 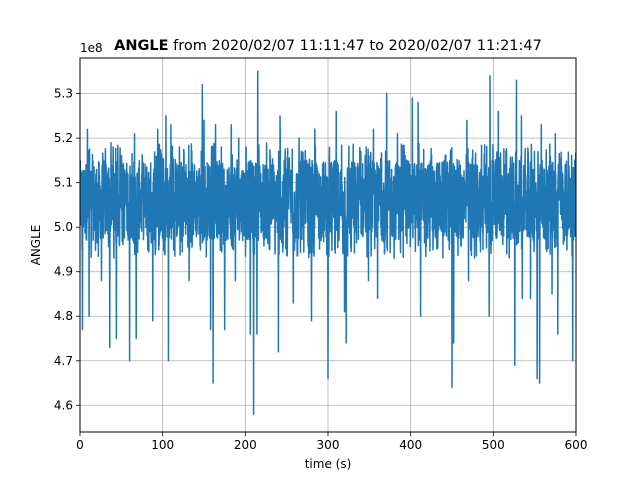 What do you see at coordinates (91, 48) in the screenshot?
I see `y-offset-label: 1e8` at bounding box center [91, 48].